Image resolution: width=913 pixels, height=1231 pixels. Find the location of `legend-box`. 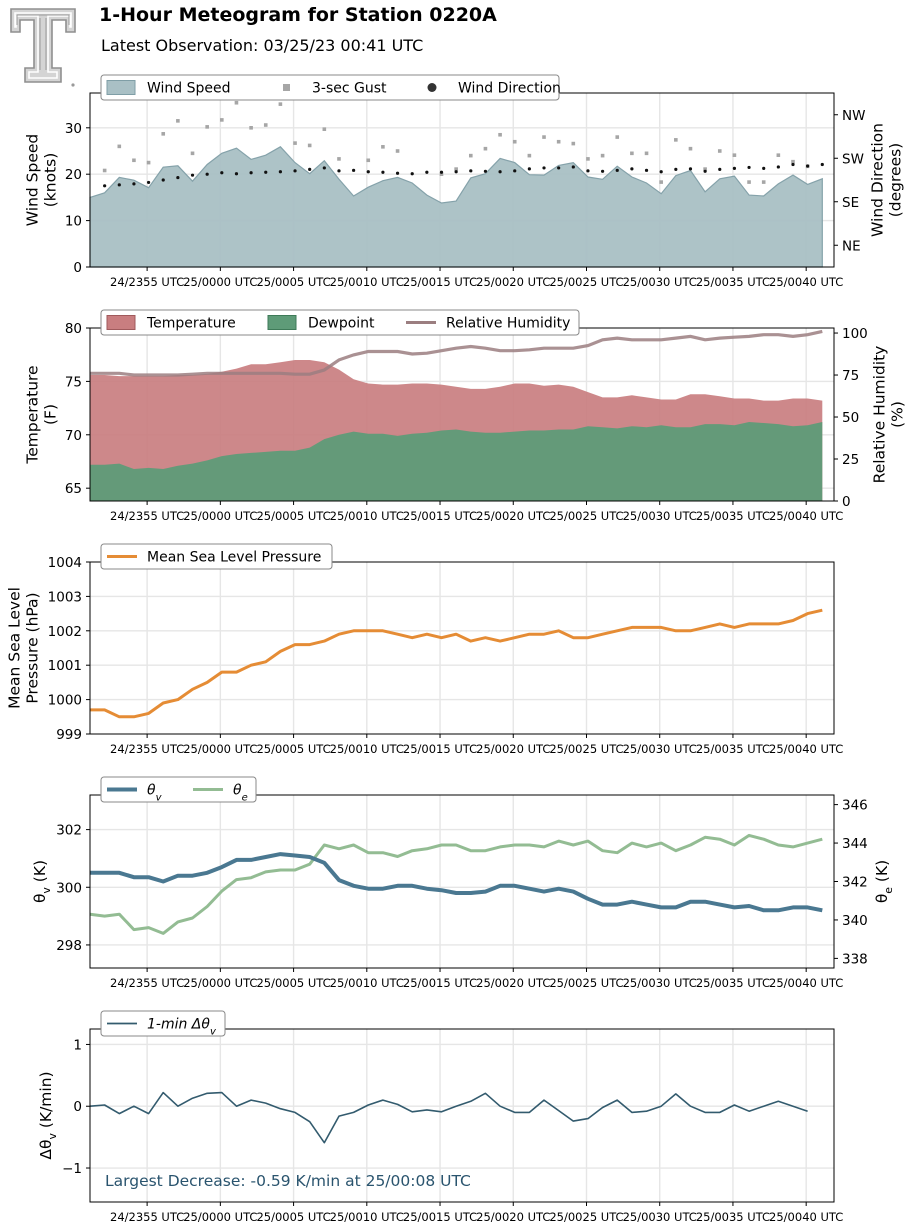

legend-box is located at coordinates (216, 556).